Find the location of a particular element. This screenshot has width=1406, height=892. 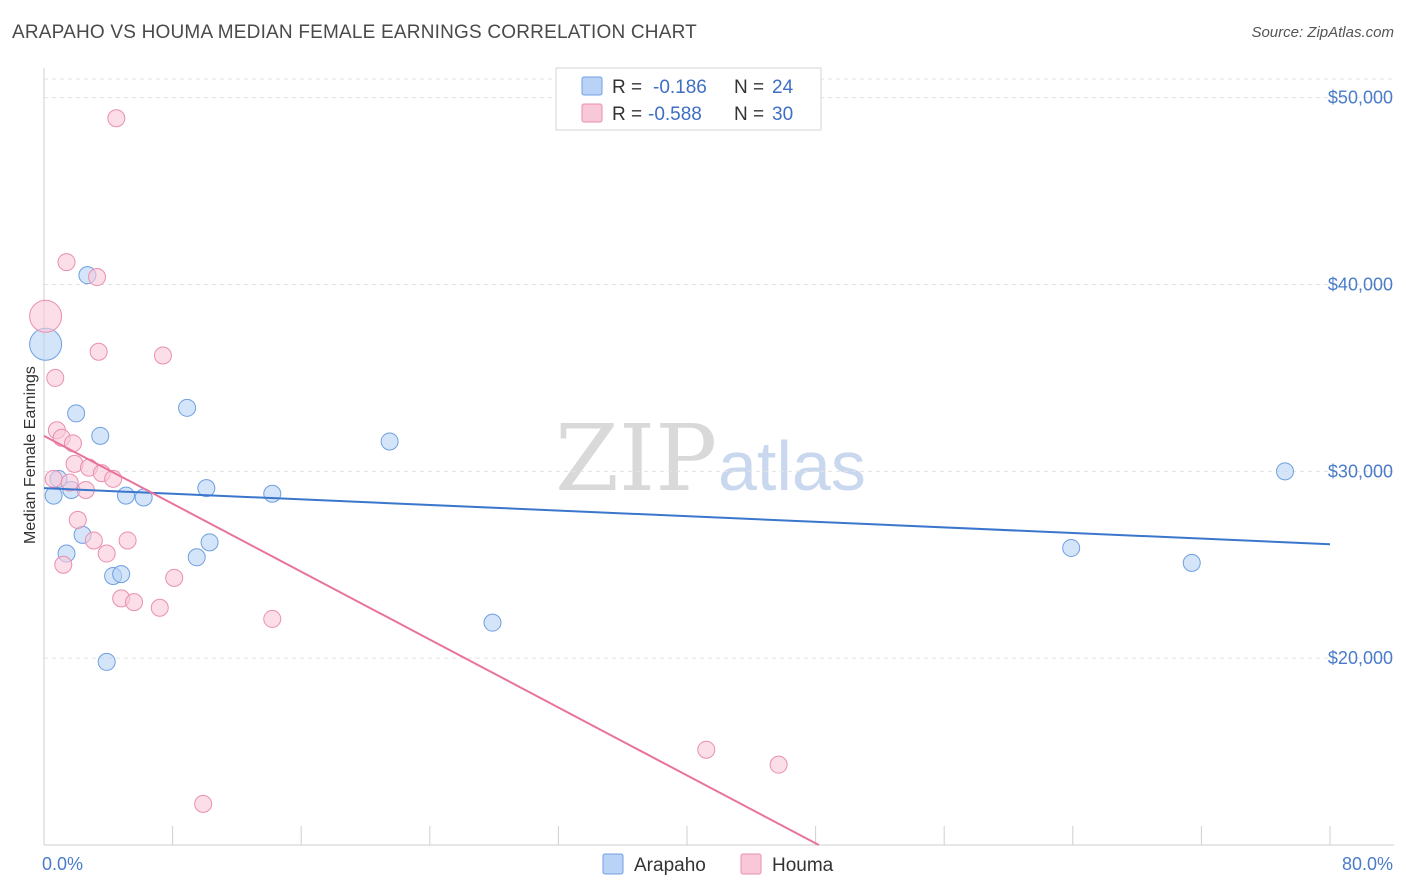

x-tick-label: 80.0% is located at coordinates (1367, 864).